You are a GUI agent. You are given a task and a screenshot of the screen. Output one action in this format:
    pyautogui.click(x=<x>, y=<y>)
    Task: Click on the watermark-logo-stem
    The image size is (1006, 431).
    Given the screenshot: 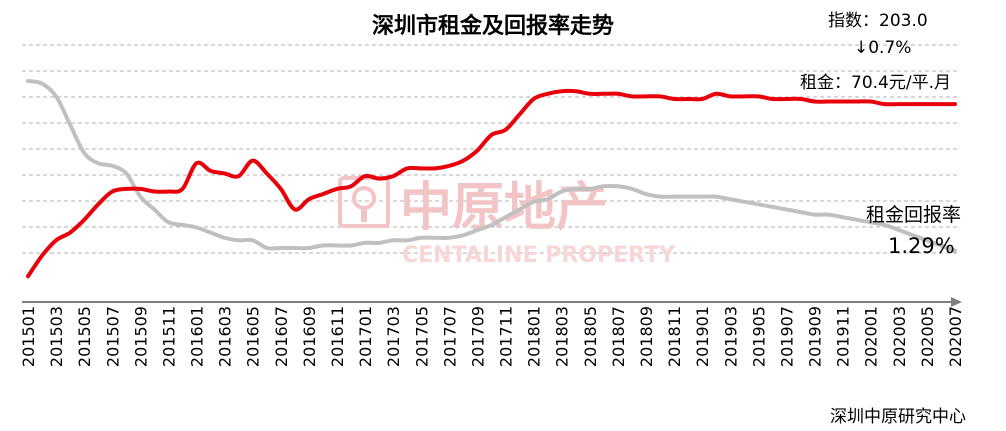 What is the action you would take?
    pyautogui.click(x=364, y=214)
    